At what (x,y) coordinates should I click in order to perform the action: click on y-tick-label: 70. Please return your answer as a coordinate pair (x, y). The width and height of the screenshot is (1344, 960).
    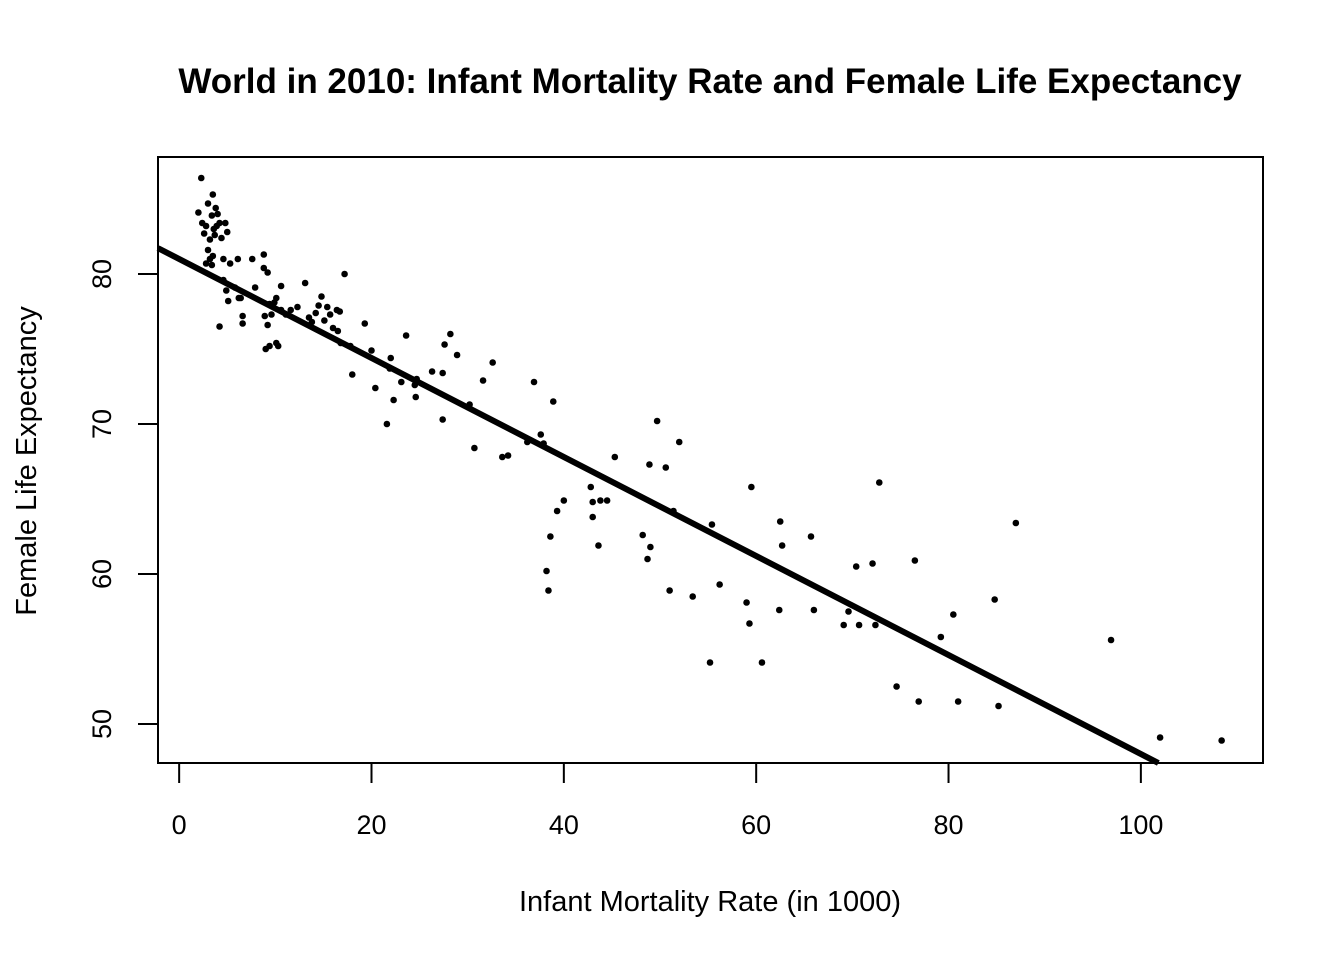
    Looking at the image, I should click on (102, 424).